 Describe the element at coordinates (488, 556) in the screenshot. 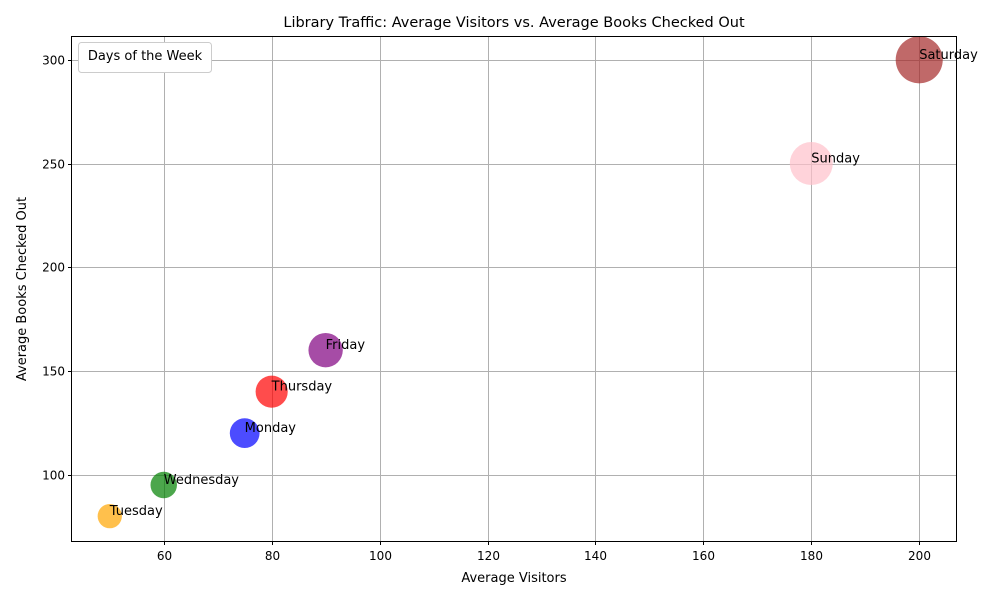

I see `x-tick-label: 120` at that location.